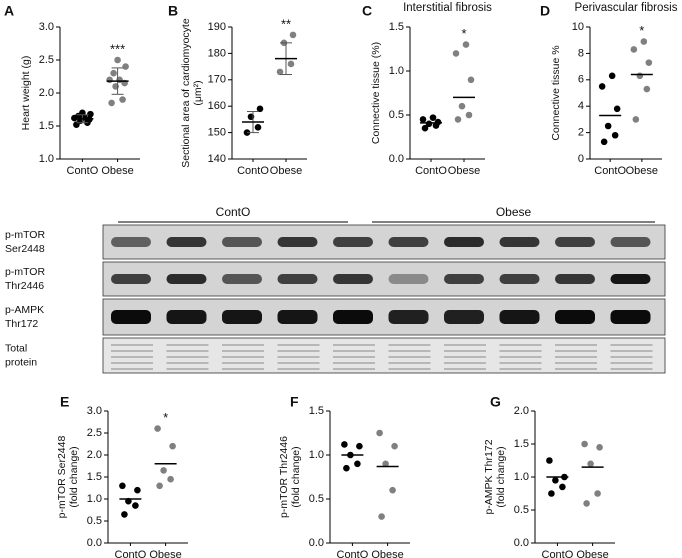 The width and height of the screenshot is (682, 558). What do you see at coordinates (117, 48) in the screenshot?
I see `significance: ***` at bounding box center [117, 48].